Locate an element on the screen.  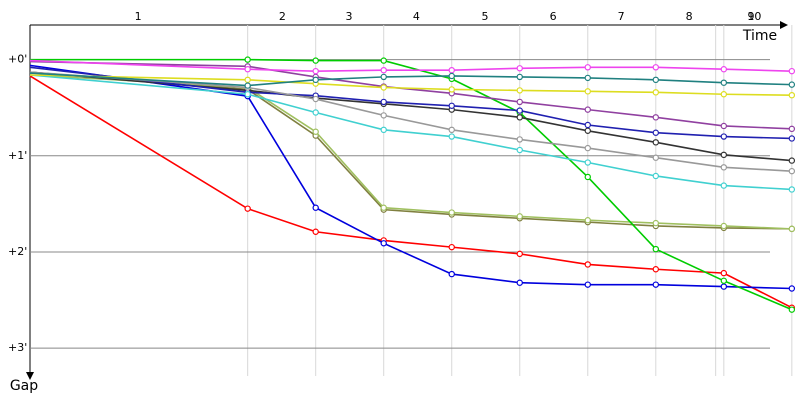
x-tick-label: 6 is located at coordinates (553, 16).